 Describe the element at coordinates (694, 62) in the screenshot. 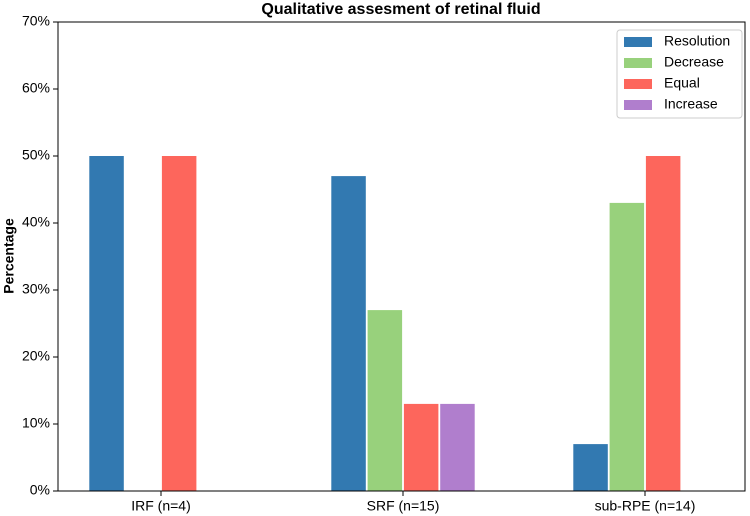

I see `legend-label: Decrease` at that location.